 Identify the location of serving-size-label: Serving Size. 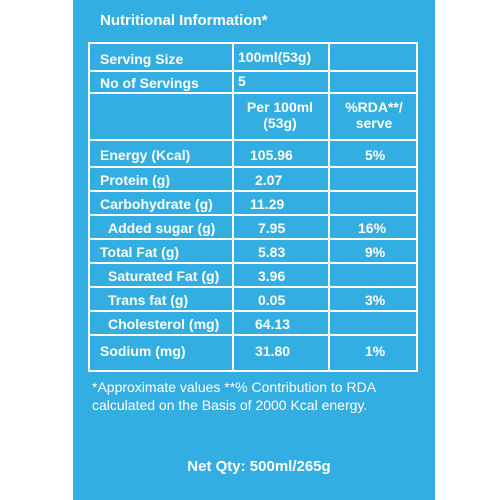
(142, 59).